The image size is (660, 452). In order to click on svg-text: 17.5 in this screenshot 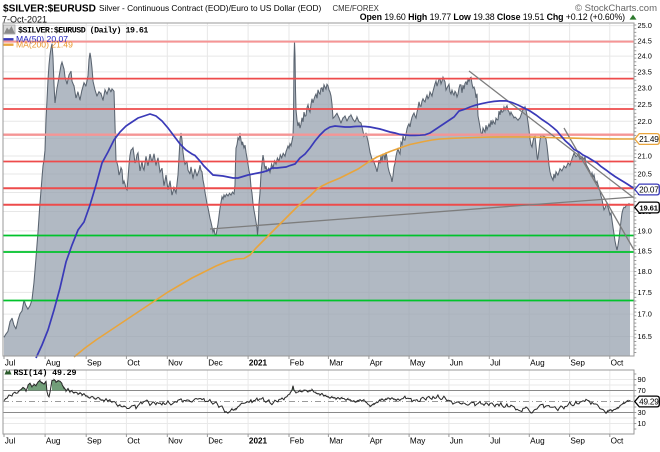, I will do `click(645, 292)`.